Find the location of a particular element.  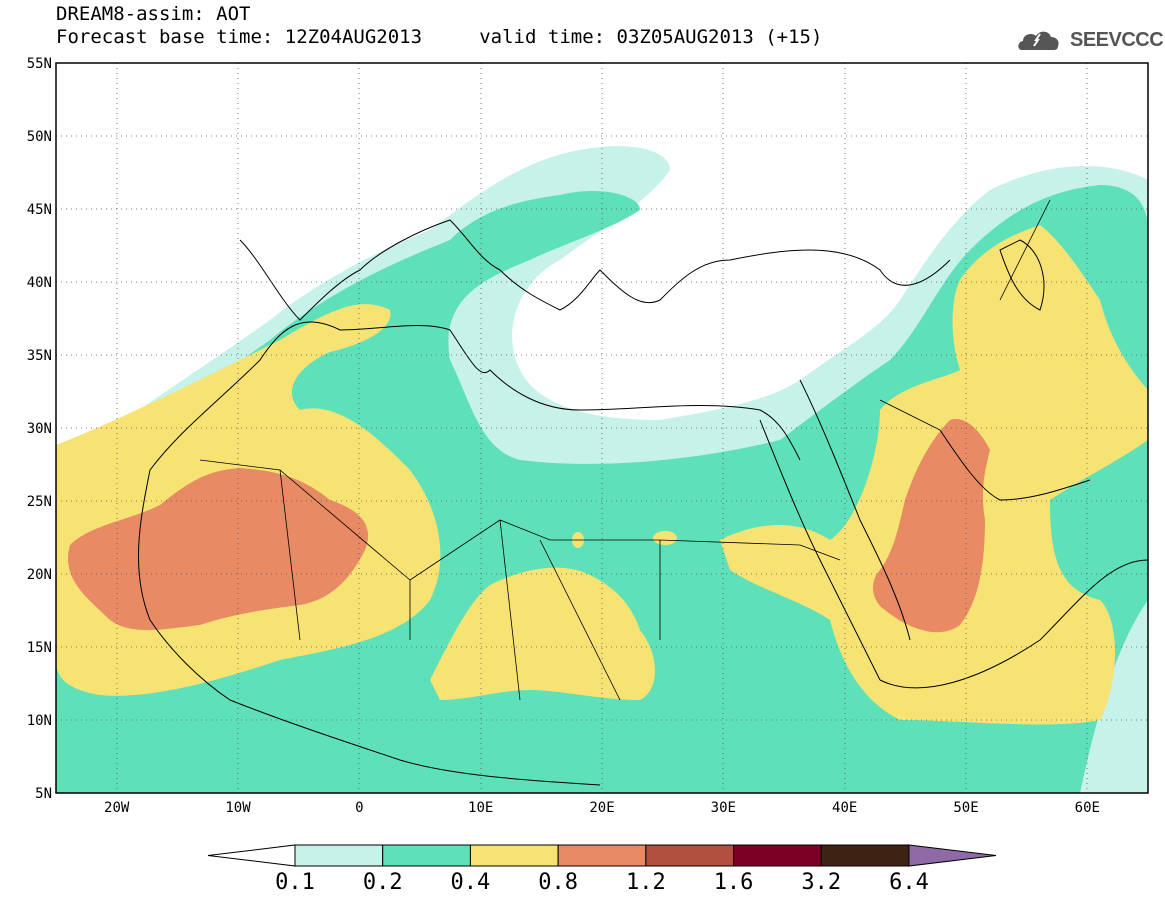

colorbar-under-arrow is located at coordinates (251, 855).